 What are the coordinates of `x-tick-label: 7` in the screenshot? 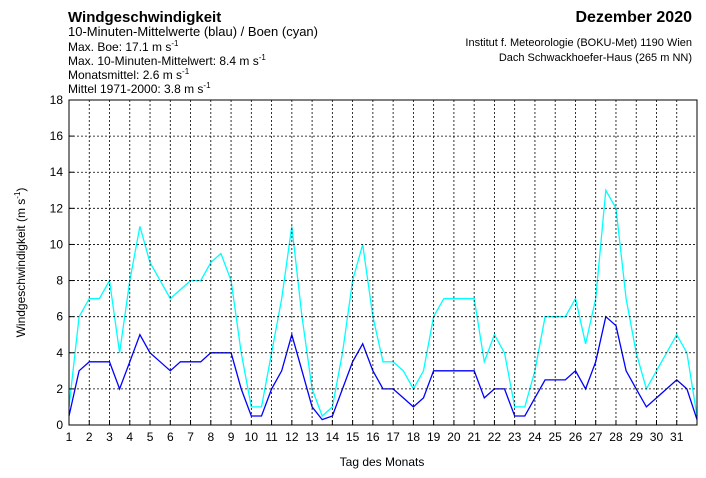 It's located at (190, 437).